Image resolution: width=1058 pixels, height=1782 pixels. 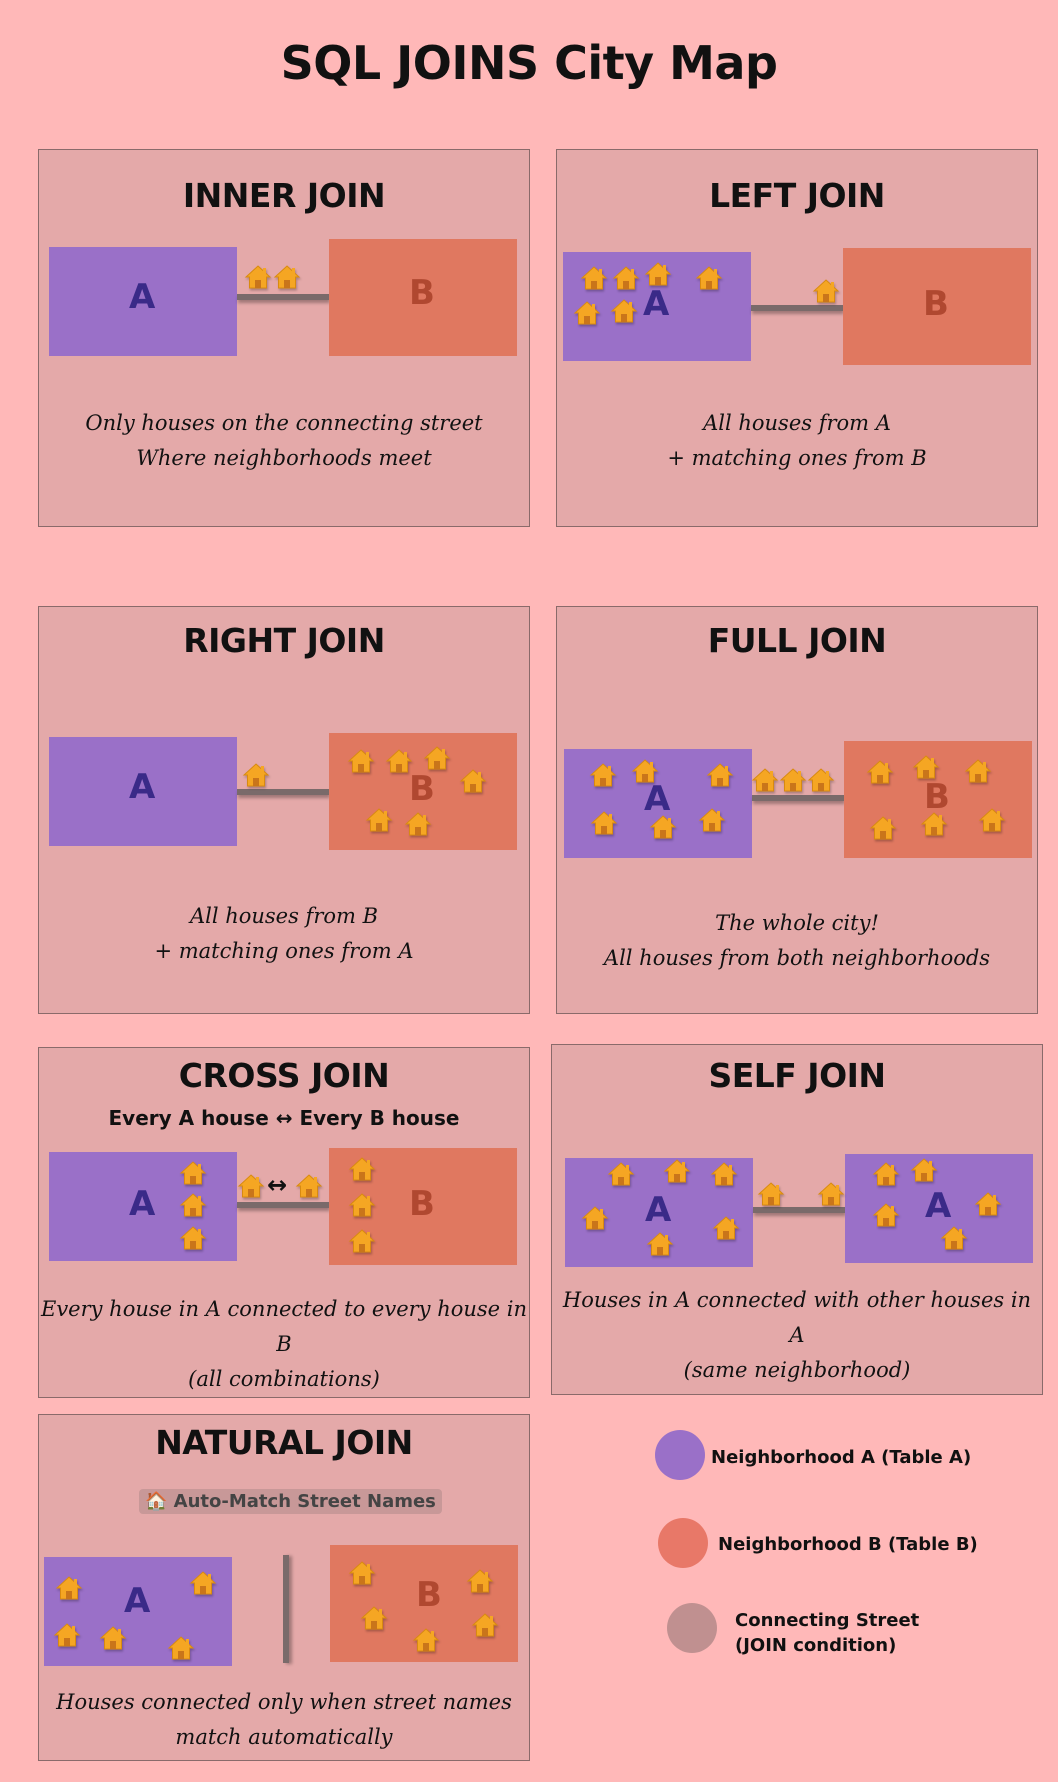 I want to click on legend-label-street: Connecting Street (JOIN condition), so click(x=827, y=1633).